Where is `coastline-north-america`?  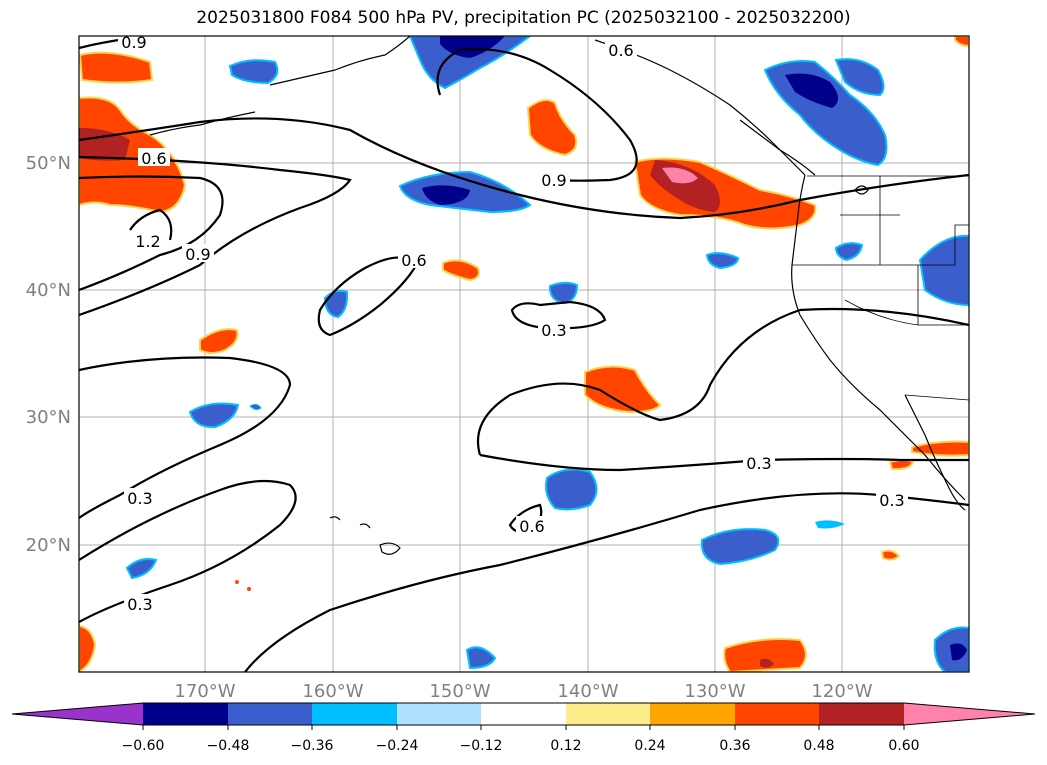
coastline-north-america is located at coordinates (878, 337).